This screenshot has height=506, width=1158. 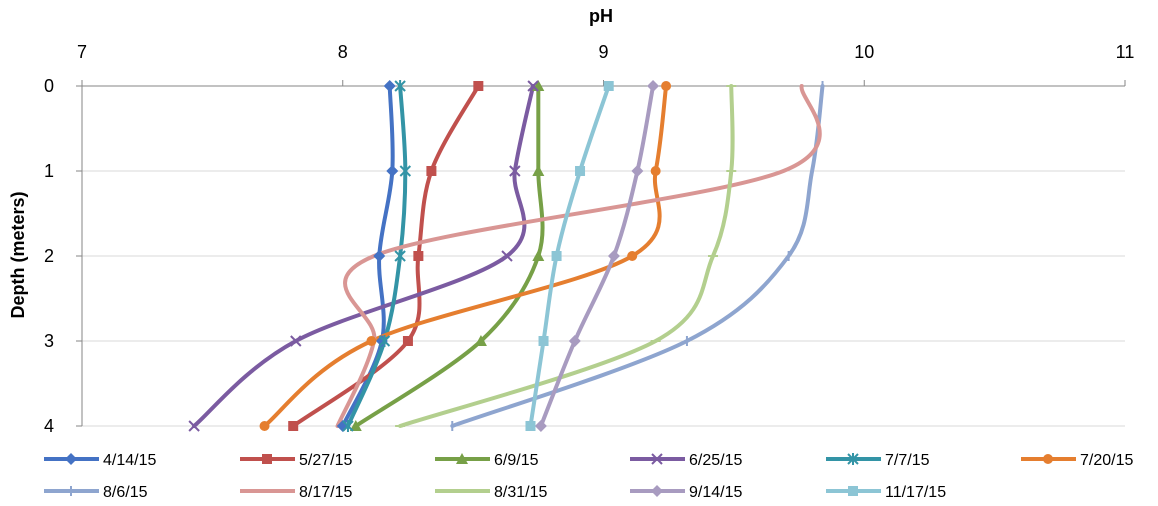 I want to click on x-tick-label: 7, so click(x=82, y=52).